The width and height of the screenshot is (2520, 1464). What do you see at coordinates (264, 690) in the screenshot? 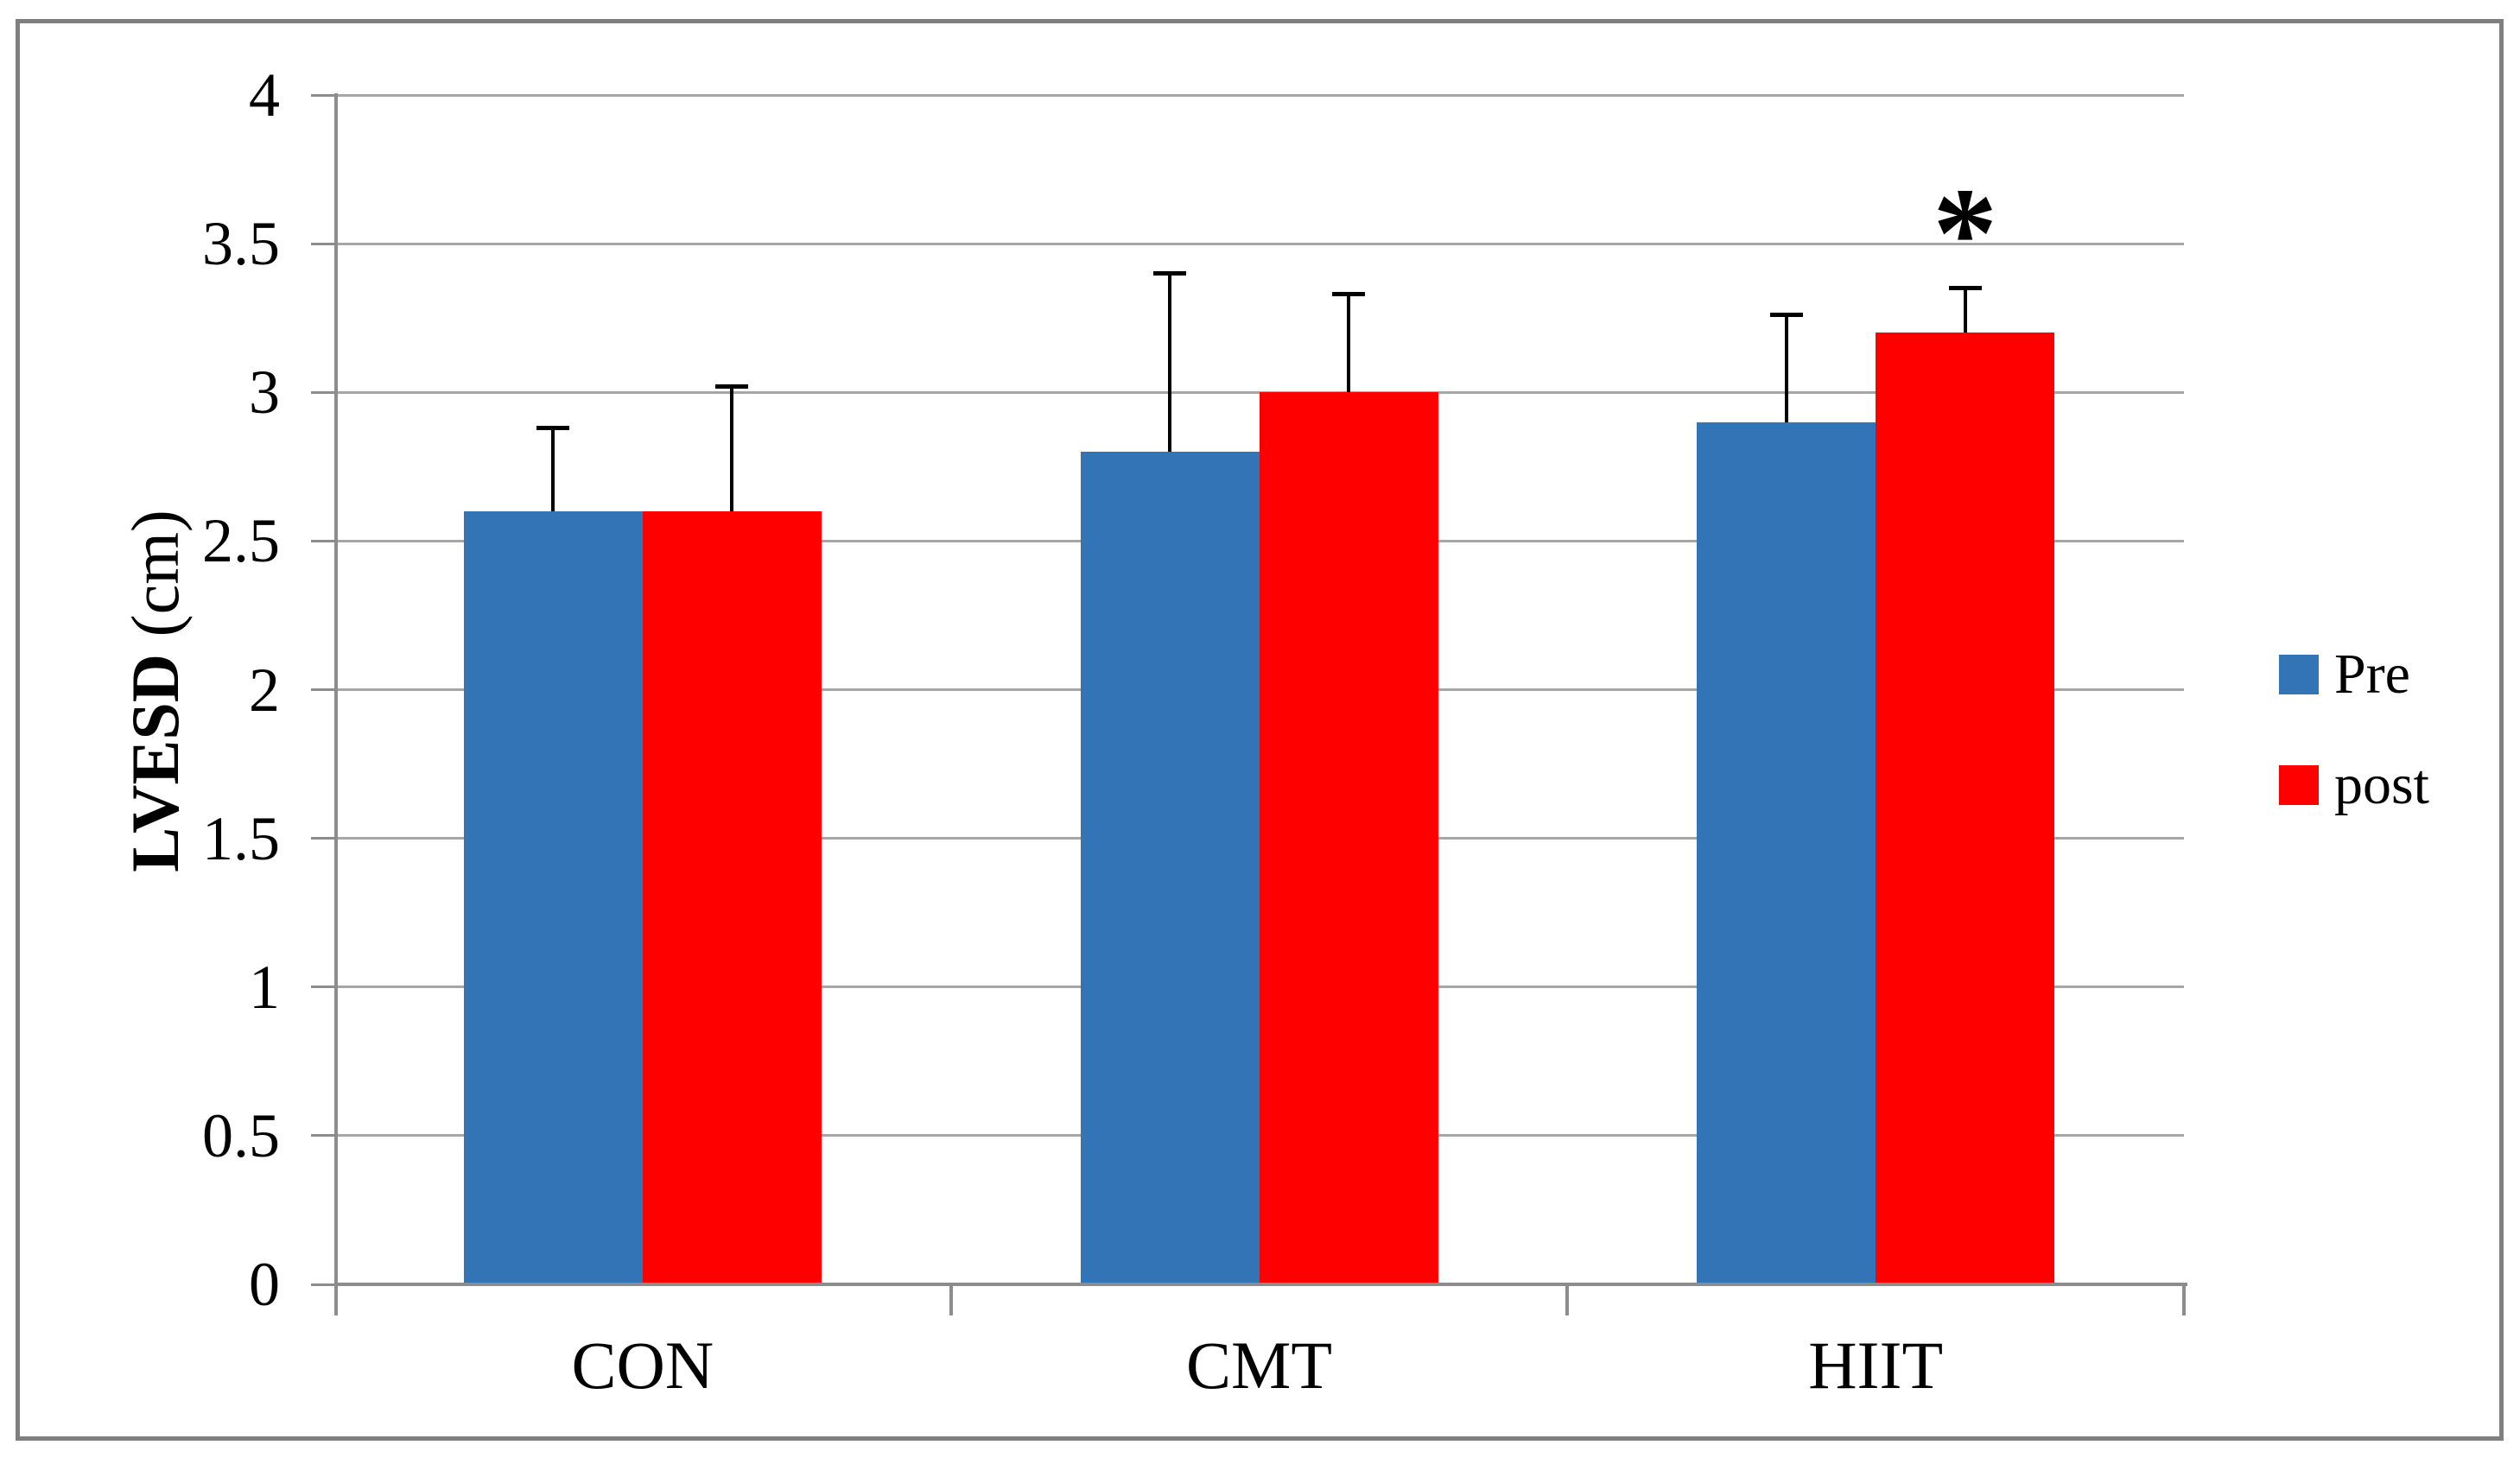
I see `y-tick-label-2: 2` at bounding box center [264, 690].